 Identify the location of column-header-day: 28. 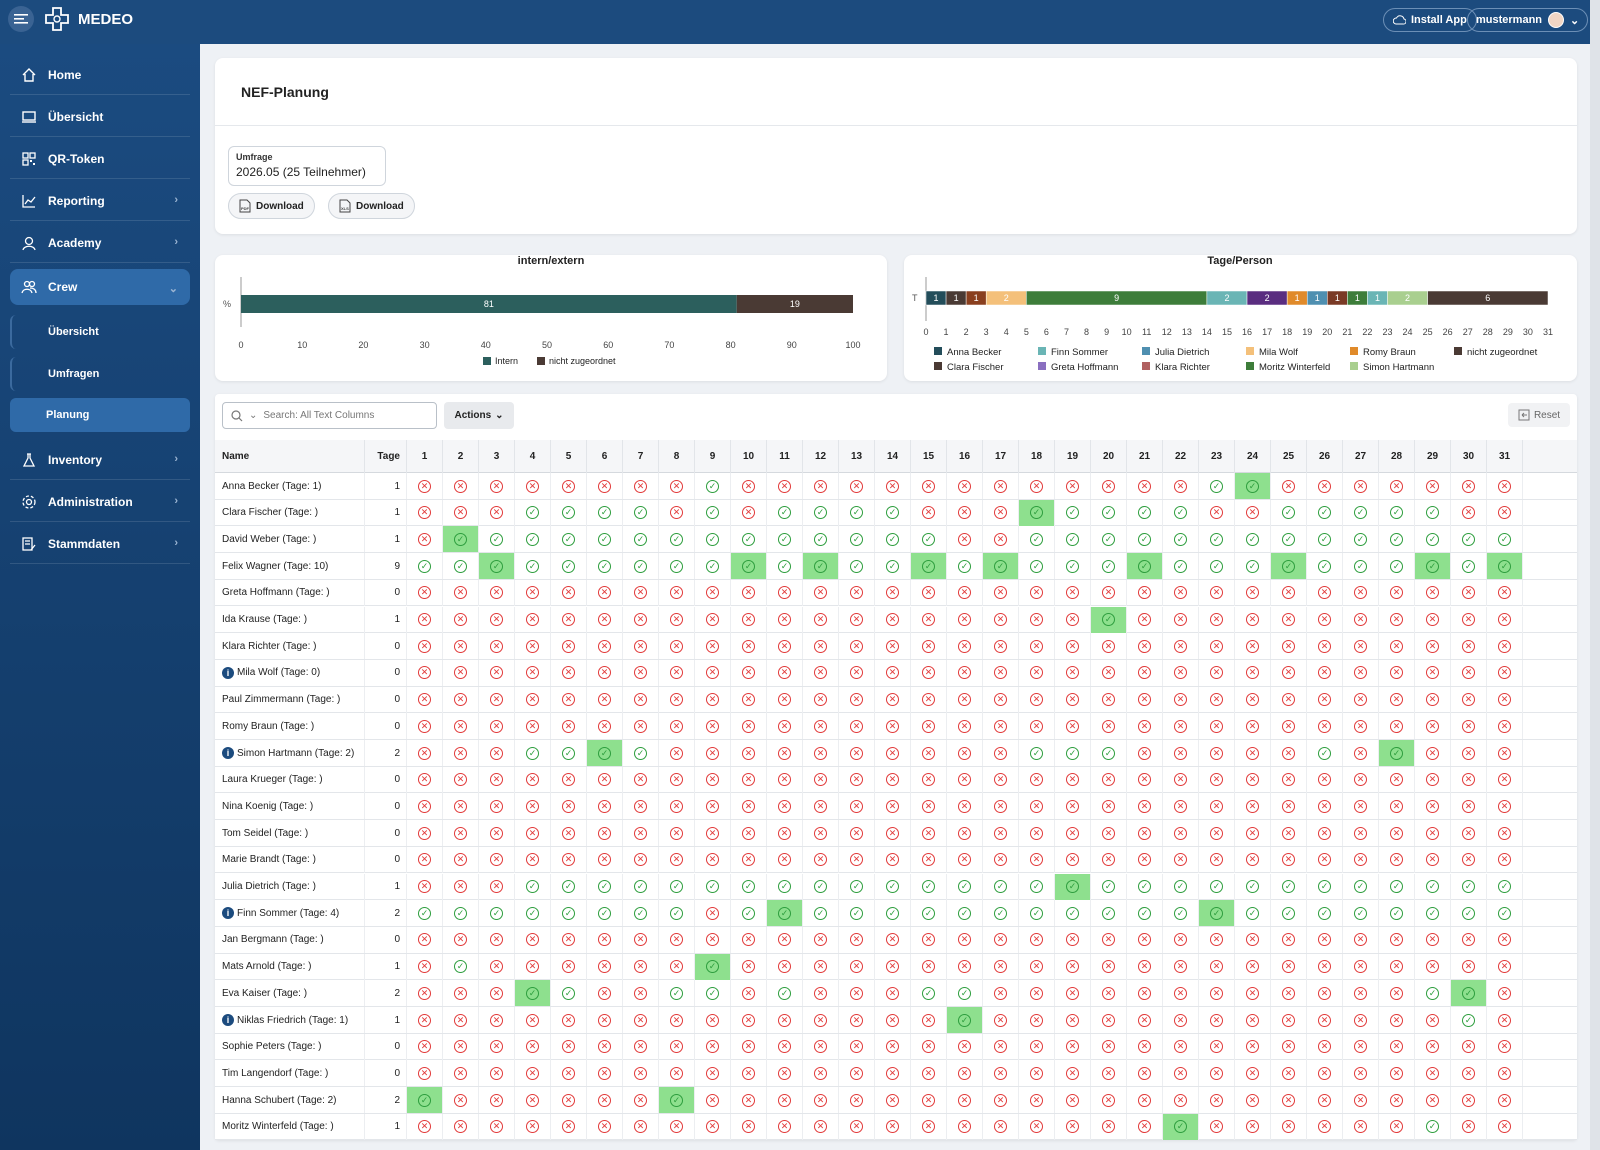
(1397, 456).